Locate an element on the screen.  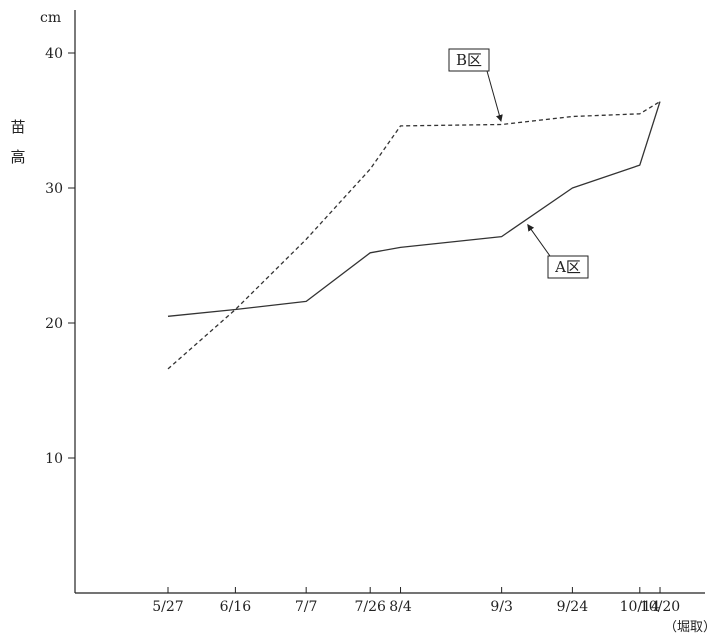
series-label-b-text: B区 is located at coordinates (469, 60).